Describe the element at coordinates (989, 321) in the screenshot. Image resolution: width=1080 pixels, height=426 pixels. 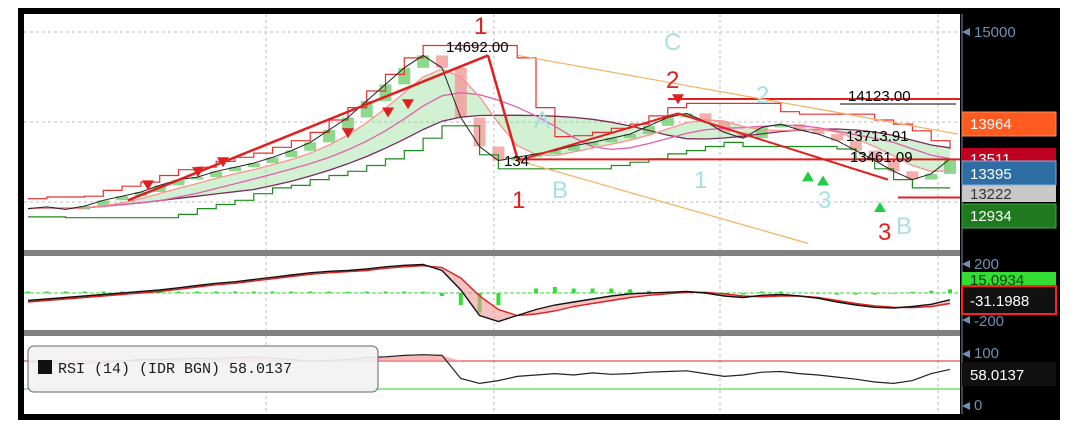
I see `macd-tick-neg200: -200` at that location.